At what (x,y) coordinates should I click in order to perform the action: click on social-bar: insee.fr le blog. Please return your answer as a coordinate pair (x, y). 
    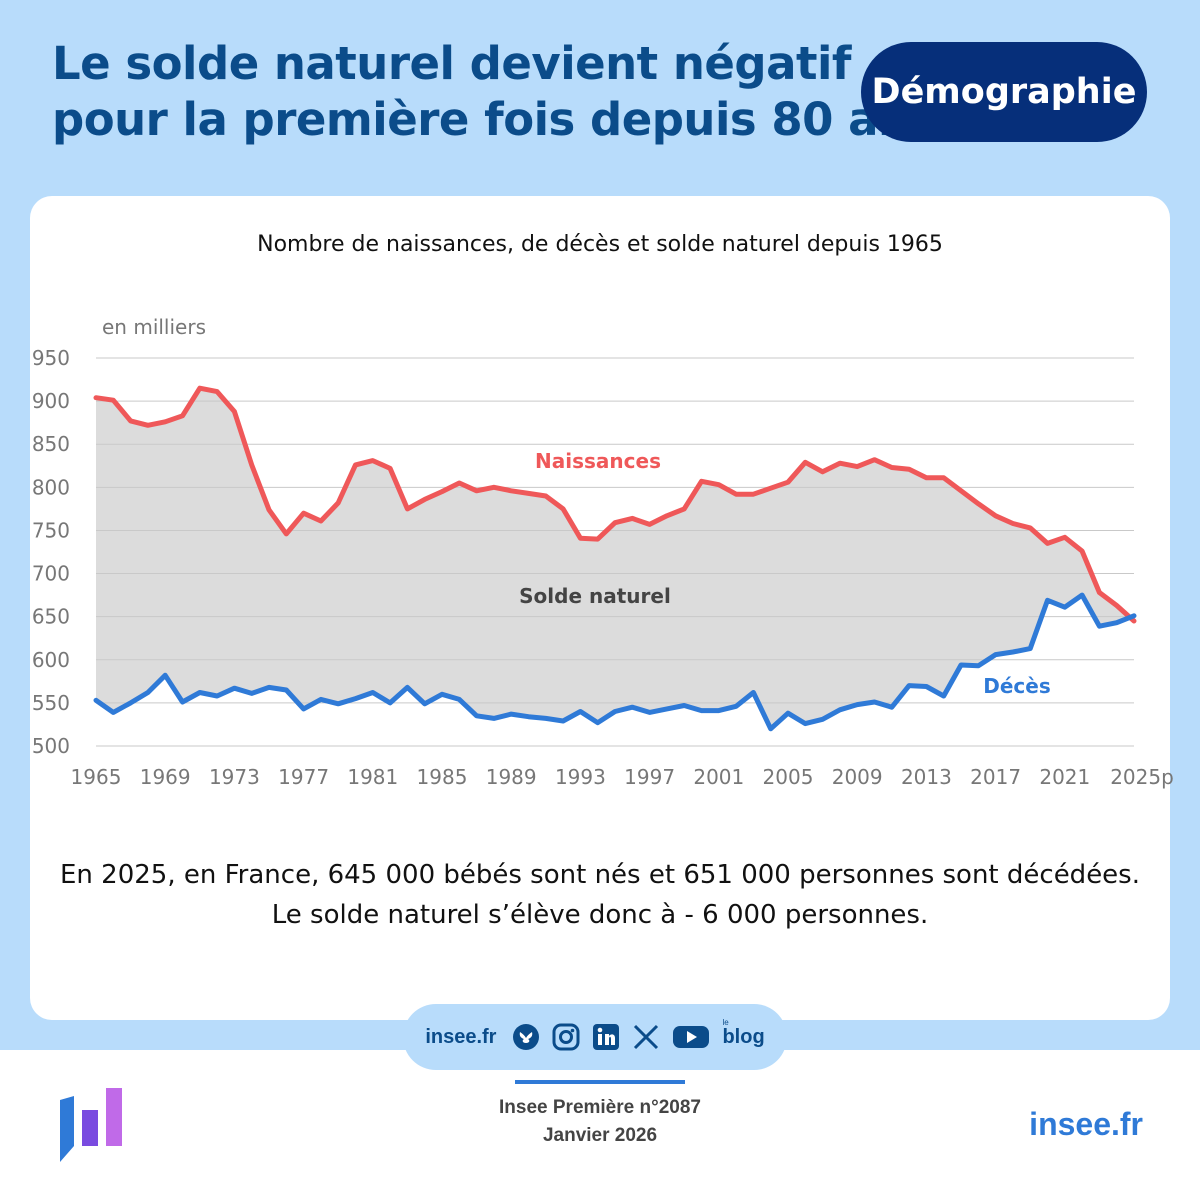
    Looking at the image, I should click on (595, 1037).